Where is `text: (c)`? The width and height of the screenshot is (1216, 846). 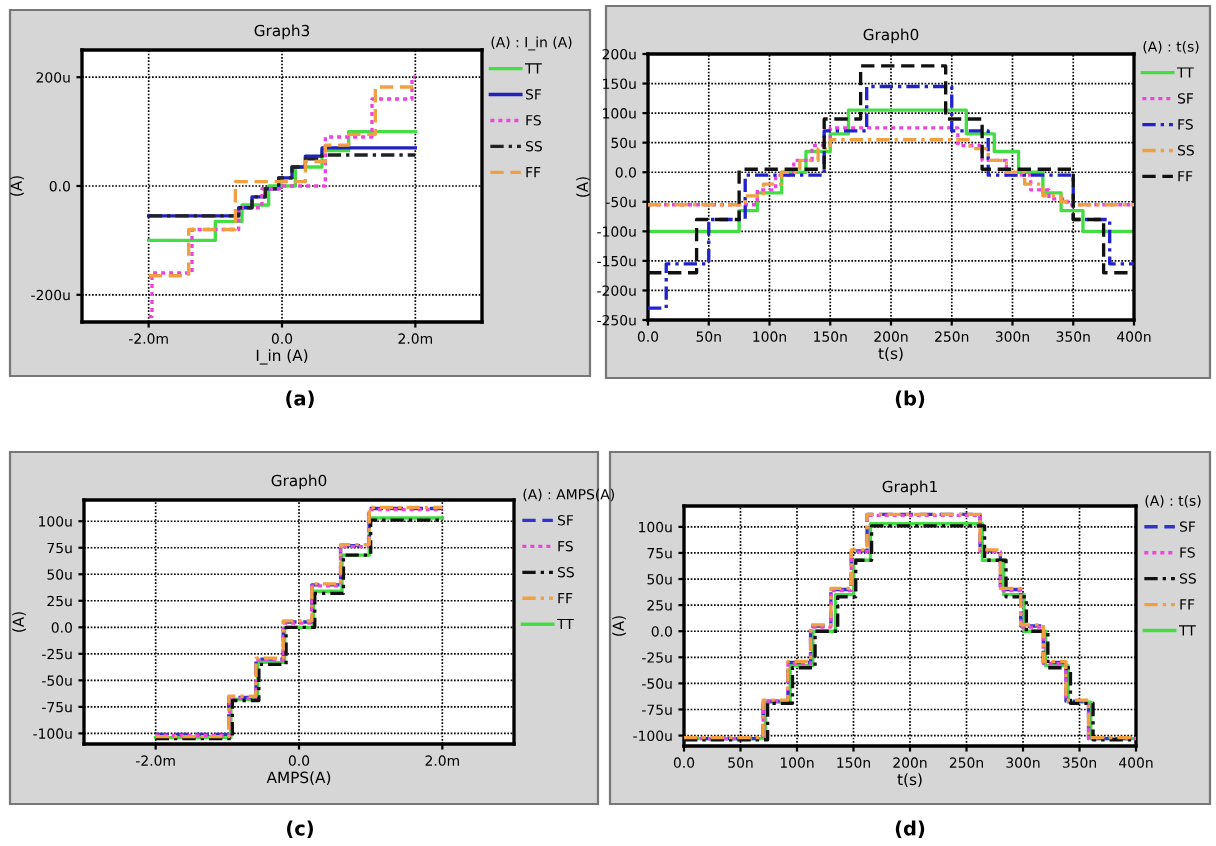
text: (c) is located at coordinates (300, 829).